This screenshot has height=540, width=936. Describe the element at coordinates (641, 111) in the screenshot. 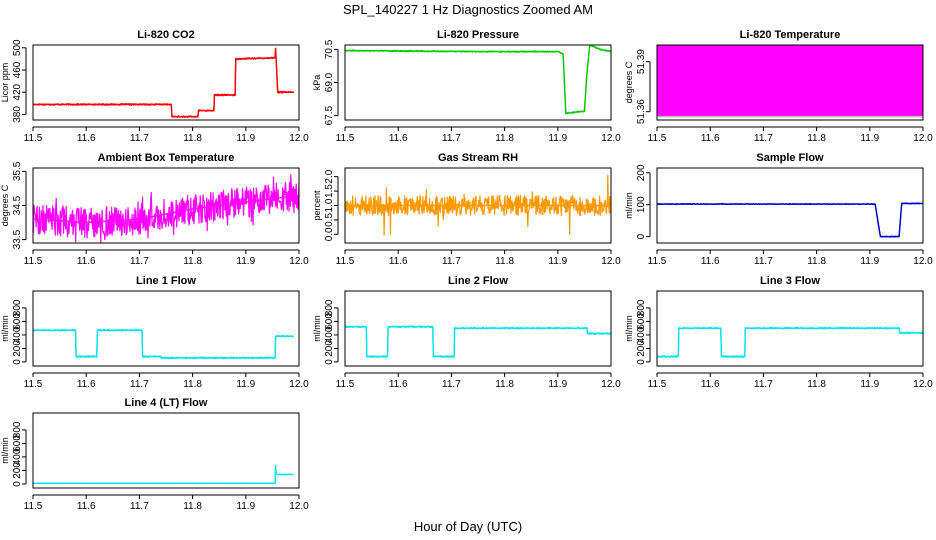

I see `y-tick-label: 51.36` at that location.